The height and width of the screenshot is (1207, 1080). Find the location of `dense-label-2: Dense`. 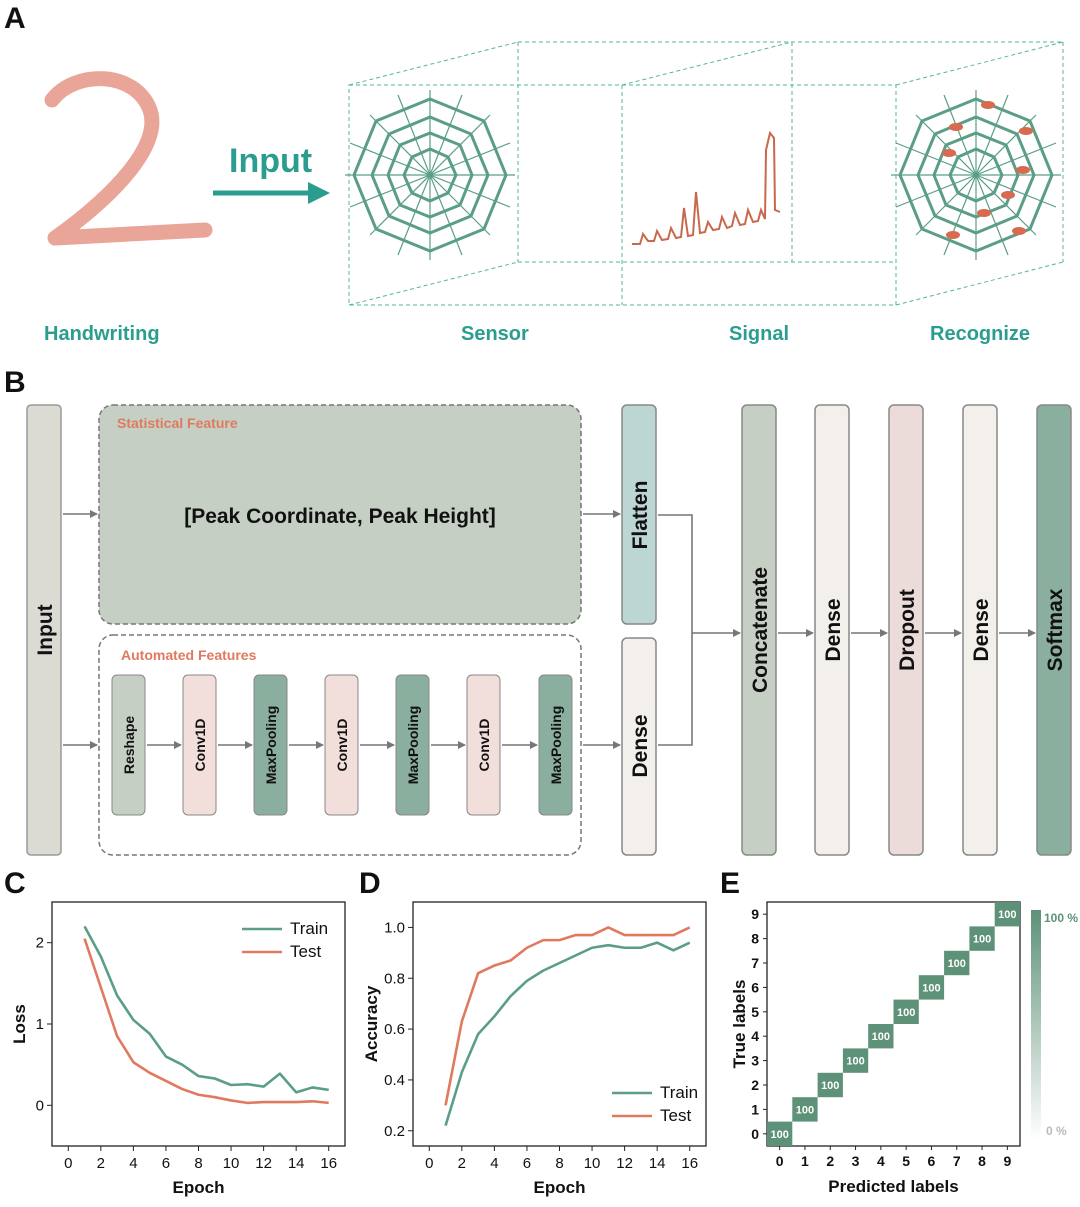

dense-label-2: Dense is located at coordinates (981, 629).